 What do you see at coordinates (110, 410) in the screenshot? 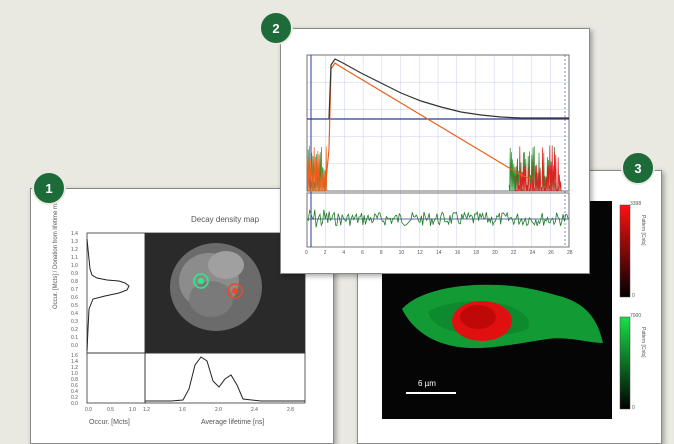
I see `panel1-x-tick-left: 0.5` at bounding box center [110, 410].